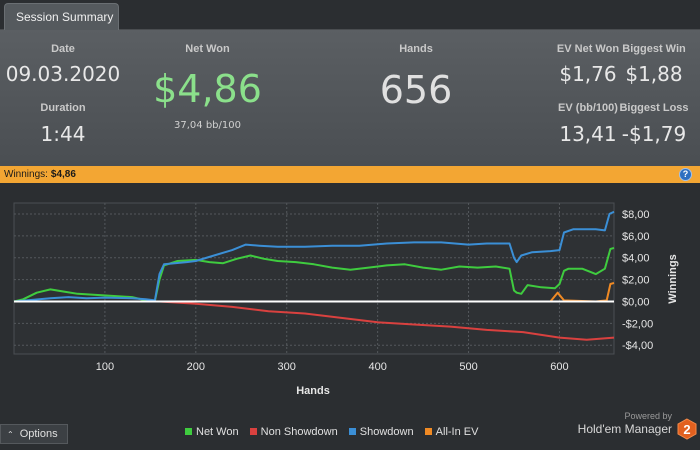 Image resolution: width=700 pixels, height=450 pixels. What do you see at coordinates (63, 174) in the screenshot?
I see `winnings-value: $4,86` at bounding box center [63, 174].